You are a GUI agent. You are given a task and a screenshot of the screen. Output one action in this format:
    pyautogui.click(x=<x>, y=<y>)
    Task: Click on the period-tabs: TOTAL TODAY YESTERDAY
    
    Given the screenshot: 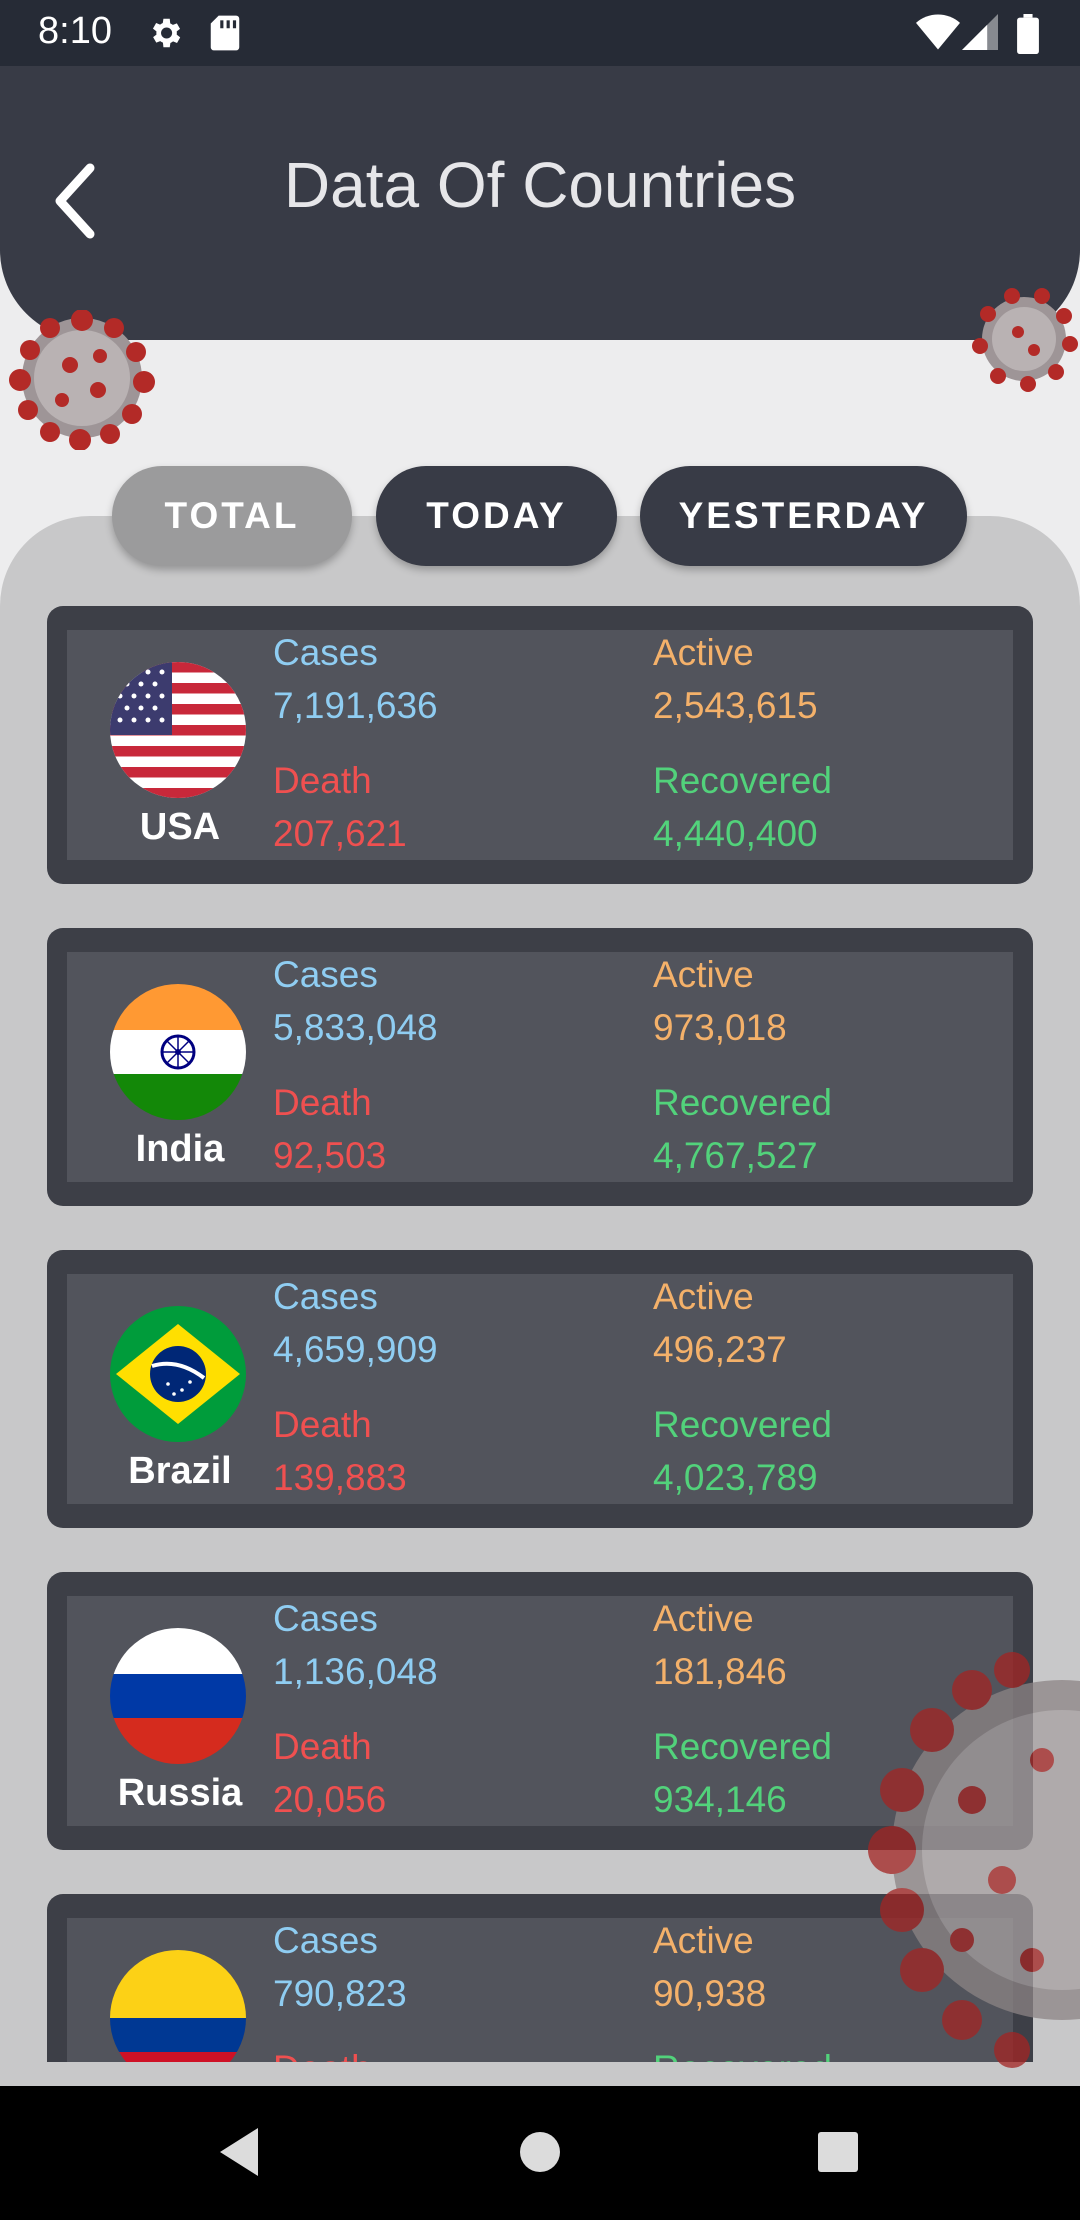 What is the action you would take?
    pyautogui.click(x=540, y=516)
    